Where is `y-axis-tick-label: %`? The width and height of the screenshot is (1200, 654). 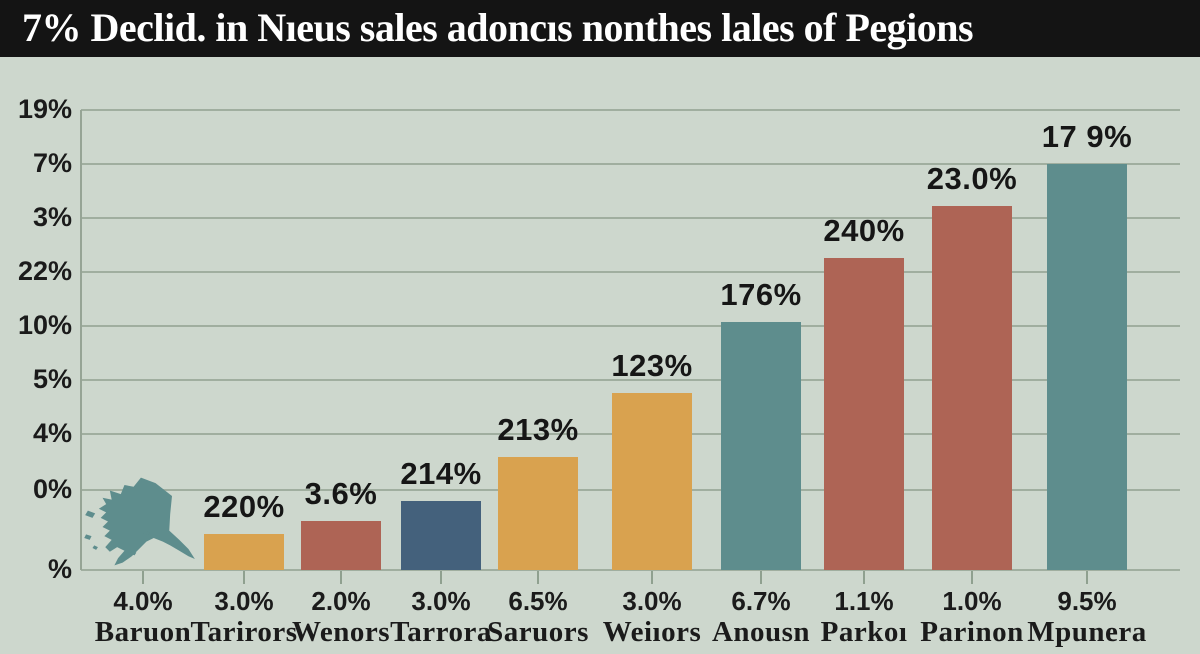 y-axis-tick-label: % is located at coordinates (59, 569).